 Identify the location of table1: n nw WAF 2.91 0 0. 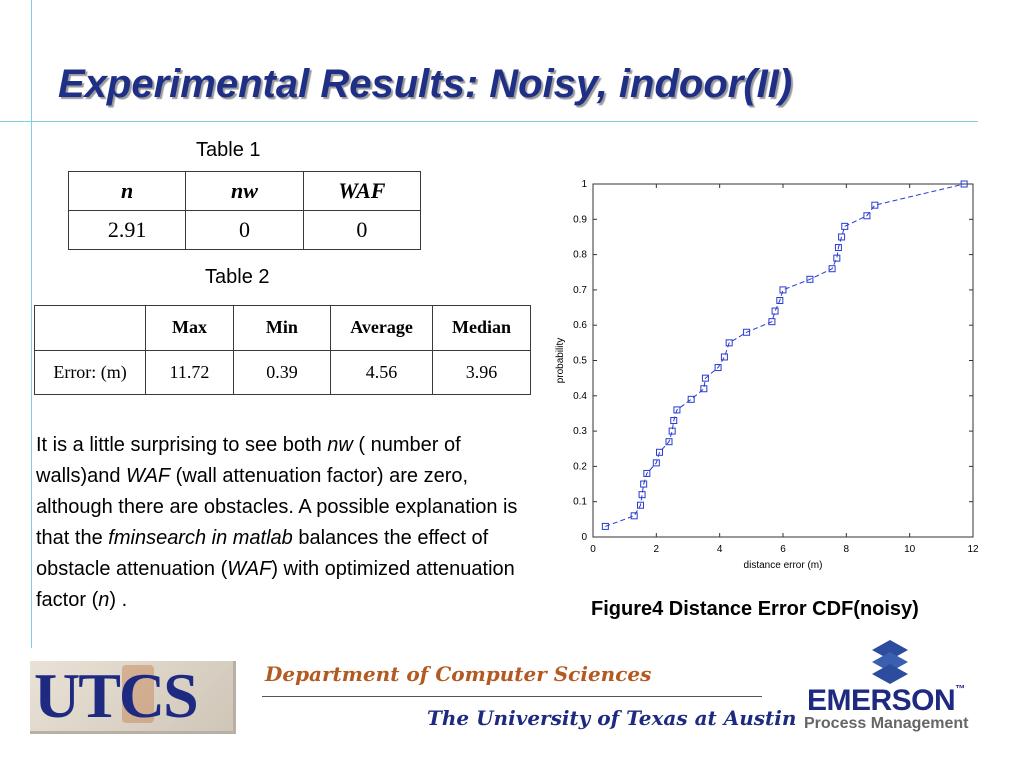
(244, 210).